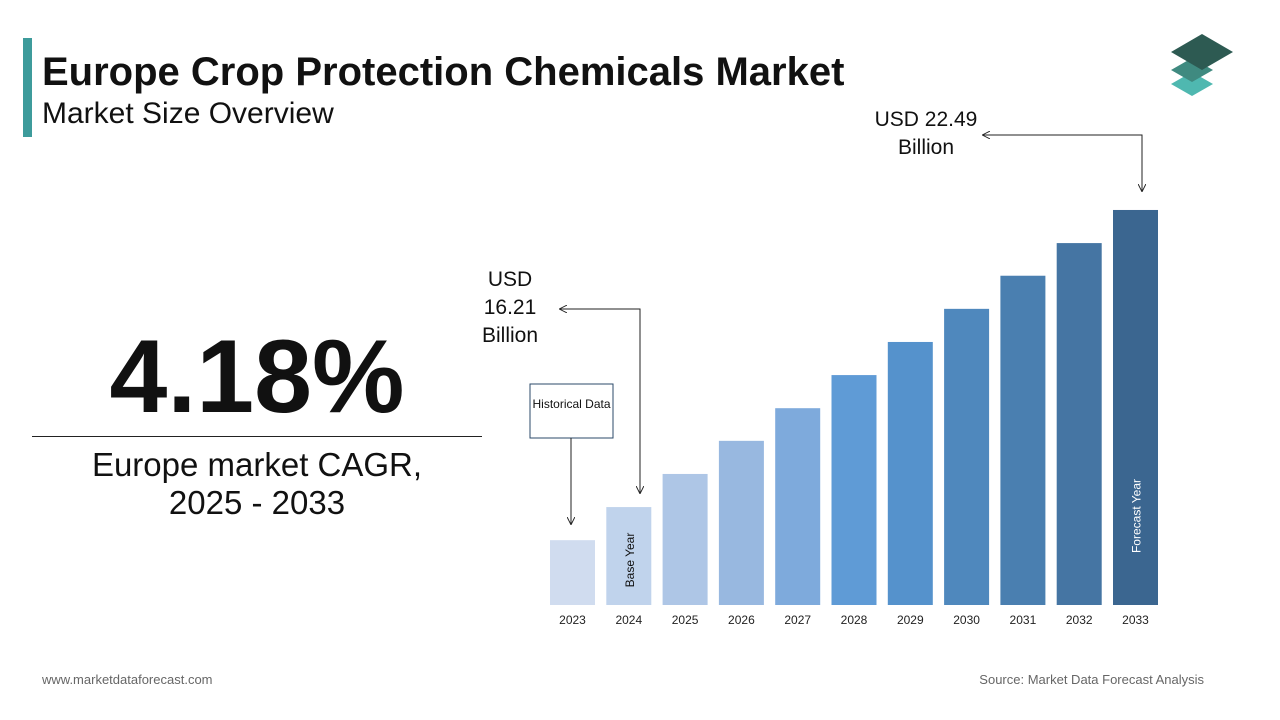 The height and width of the screenshot is (720, 1280). Describe the element at coordinates (188, 113) in the screenshot. I see `subtitle: Market Size Overview` at that location.